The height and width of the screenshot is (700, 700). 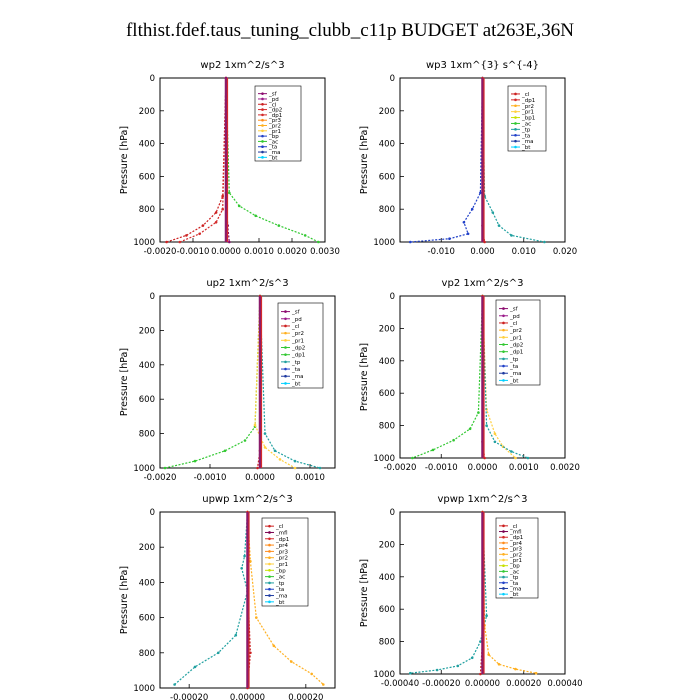 I want to click on wp3-xtick-label: 0.010, so click(x=524, y=252).